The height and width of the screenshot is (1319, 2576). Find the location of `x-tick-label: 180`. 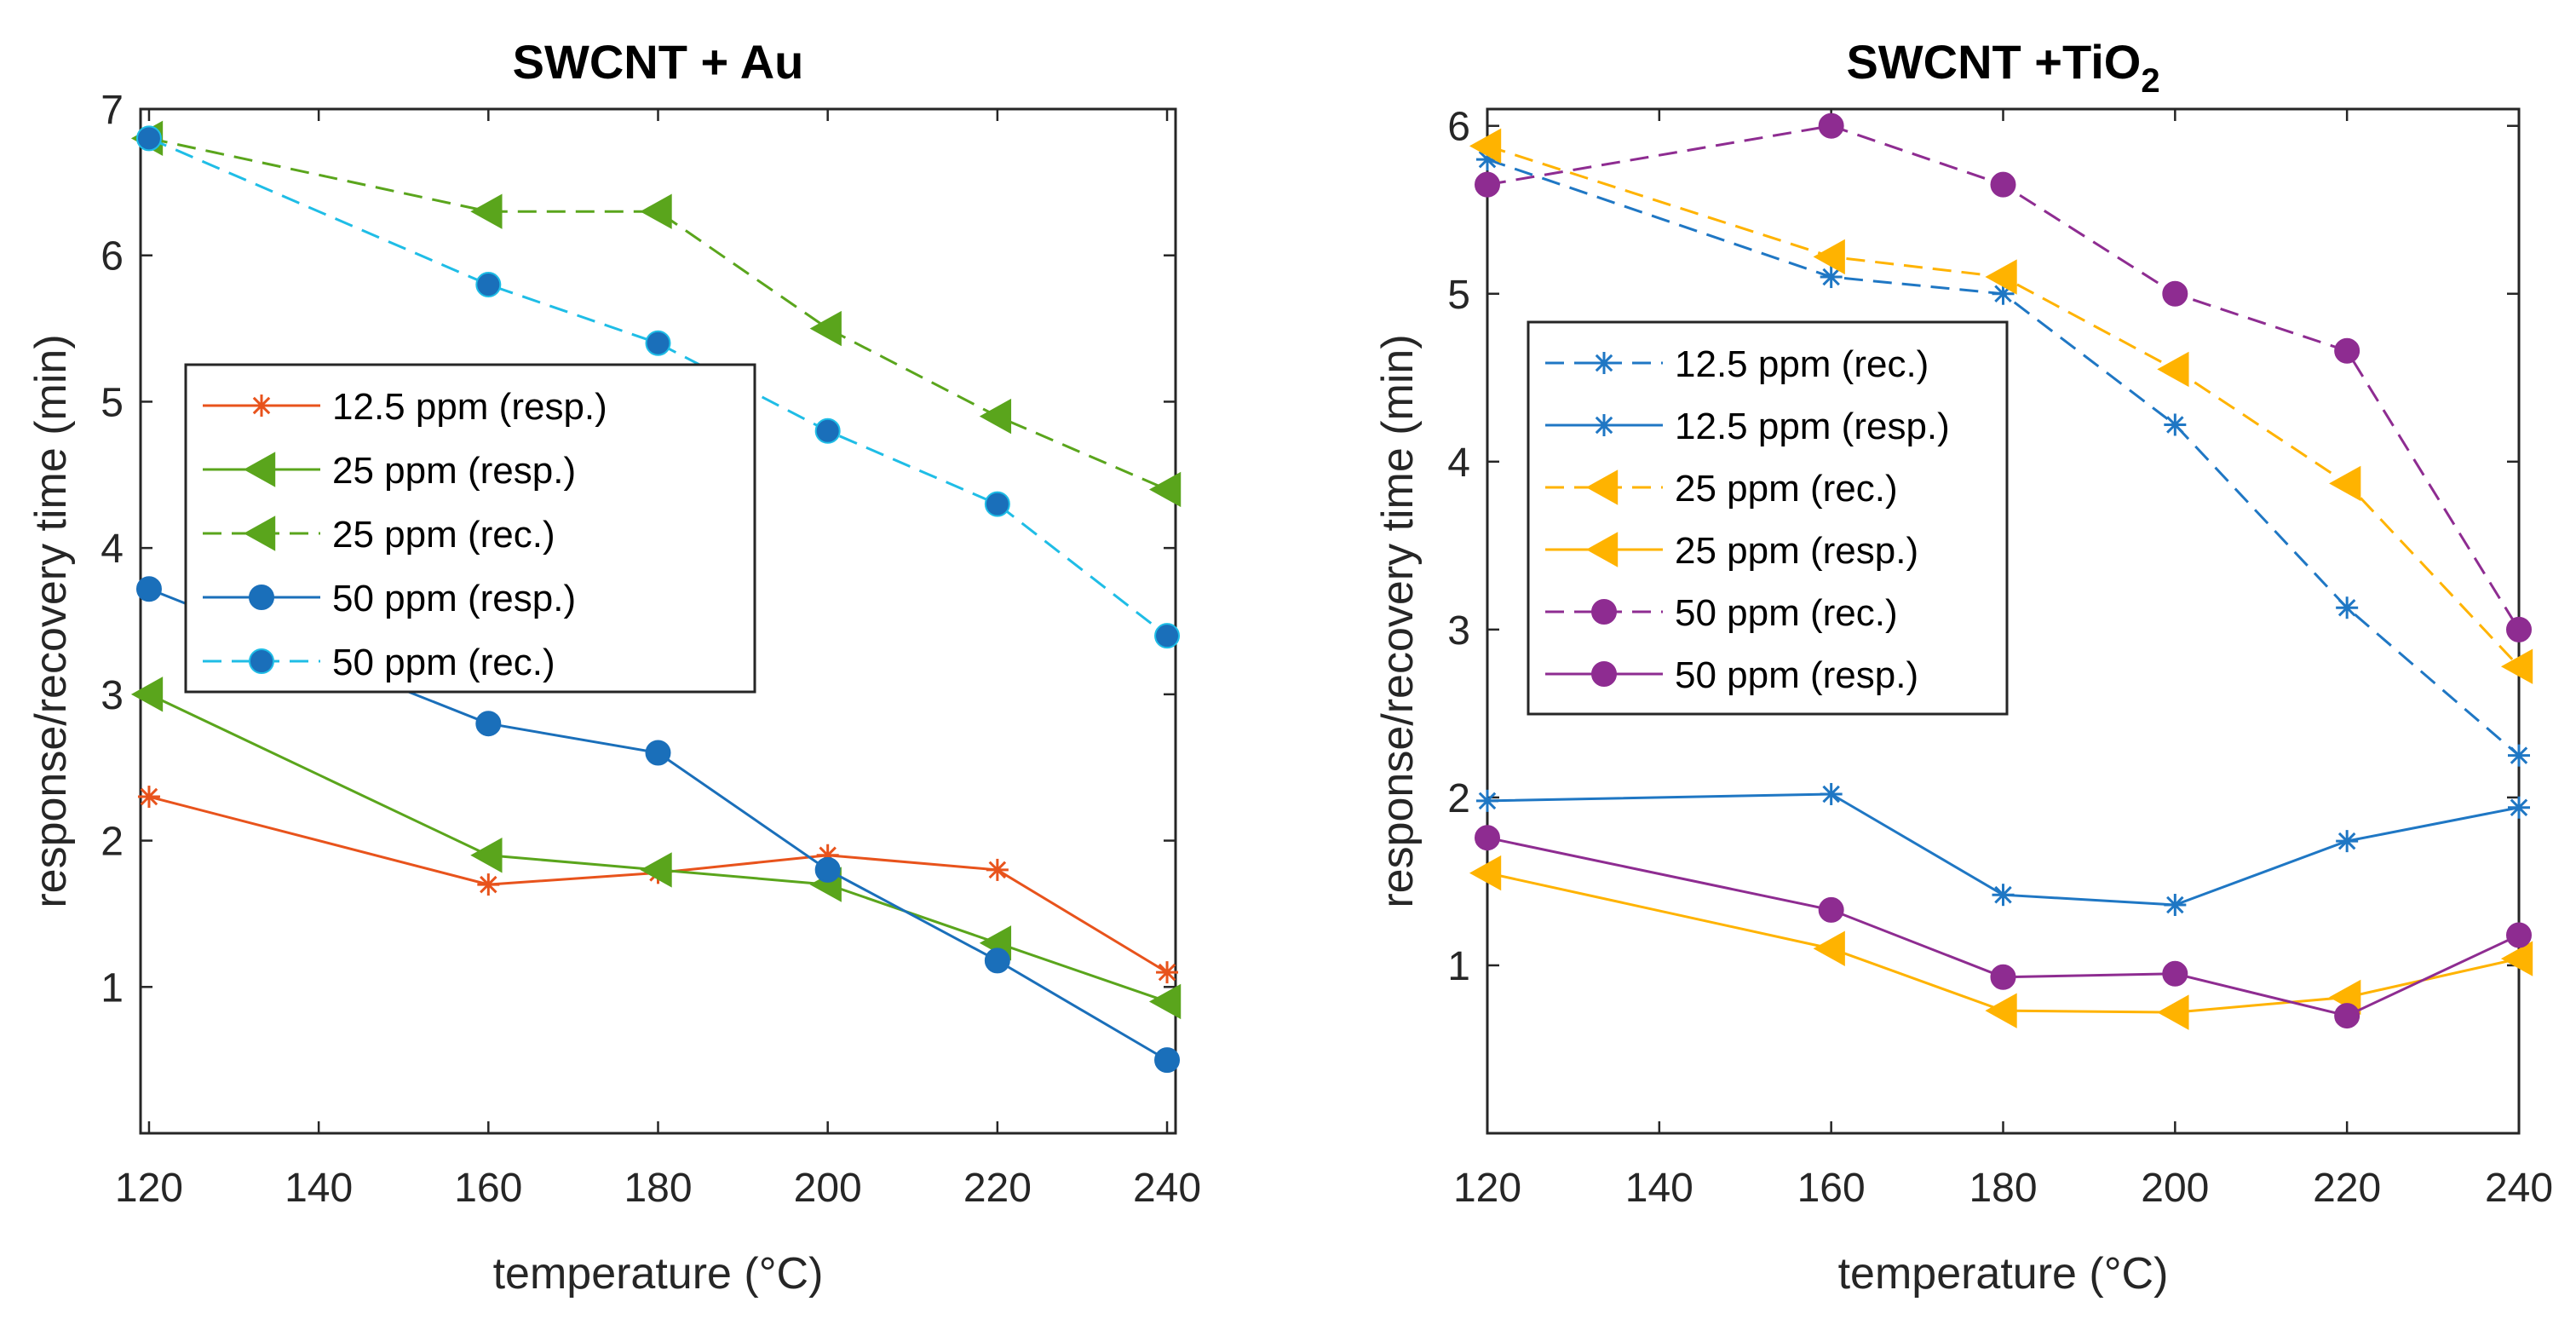

x-tick-label: 180 is located at coordinates (2003, 1189).